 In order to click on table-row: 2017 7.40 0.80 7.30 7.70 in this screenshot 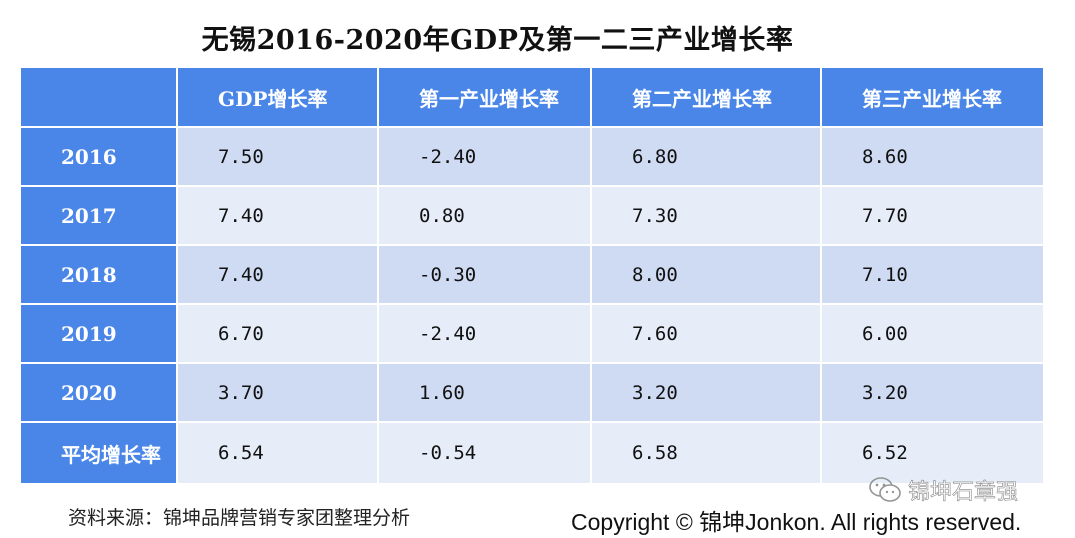, I will do `click(532, 215)`.